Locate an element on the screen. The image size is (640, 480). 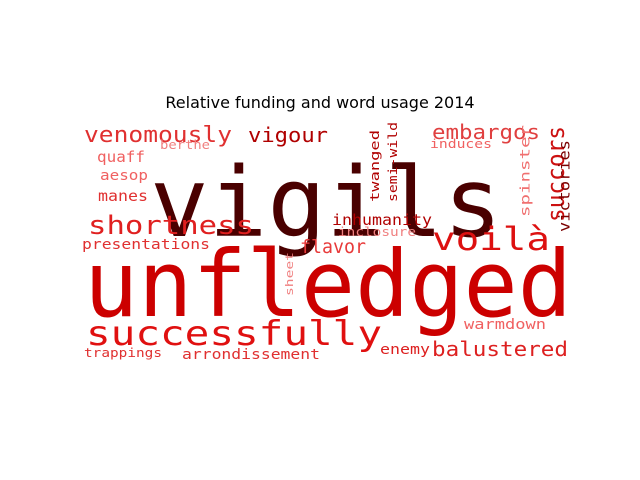
word-balustered: balustered is located at coordinates (500, 349).